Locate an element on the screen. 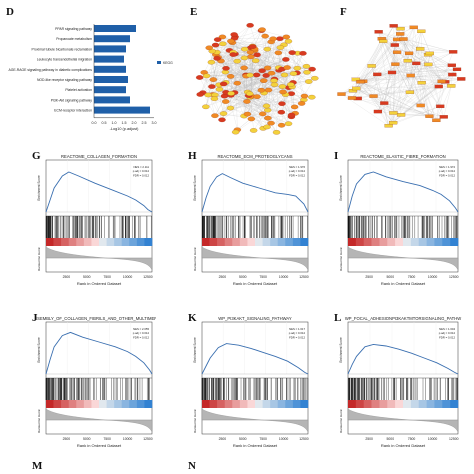 The height and width of the screenshot is (474, 474). x-tick-label: 2.5 is located at coordinates (144, 123).